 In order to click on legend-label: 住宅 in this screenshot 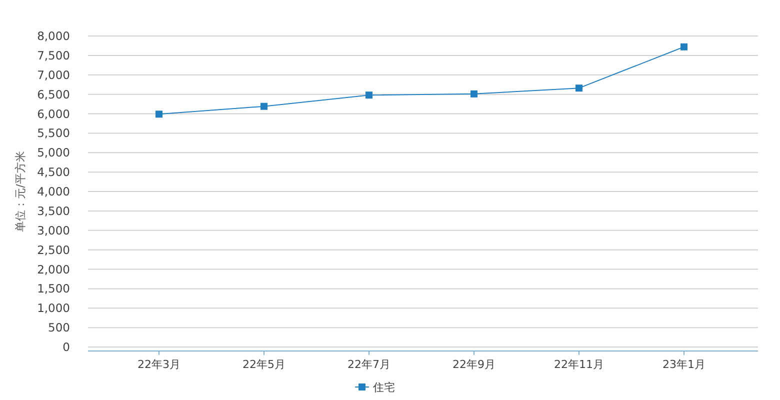, I will do `click(384, 387)`.